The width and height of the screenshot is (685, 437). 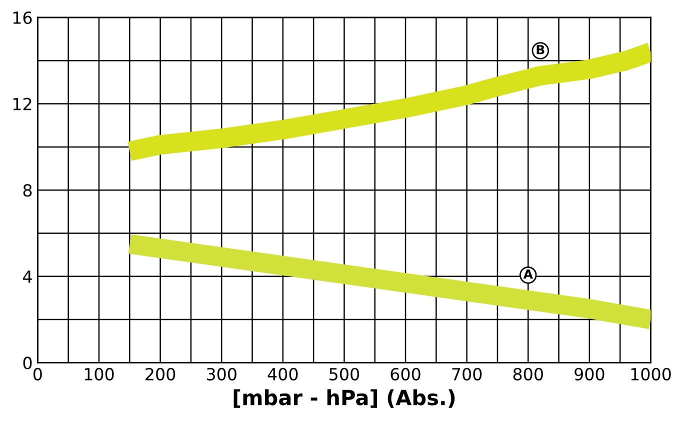 What do you see at coordinates (345, 374) in the screenshot?
I see `x-tick-label: 500` at bounding box center [345, 374].